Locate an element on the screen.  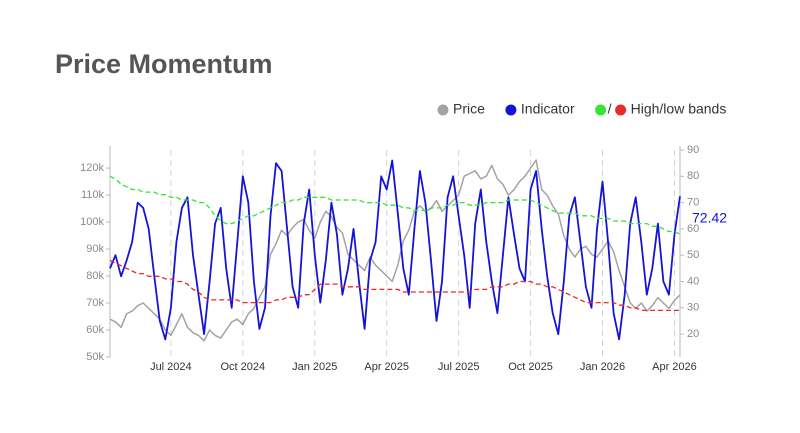
last-value-label: 72.42 is located at coordinates (709, 218).